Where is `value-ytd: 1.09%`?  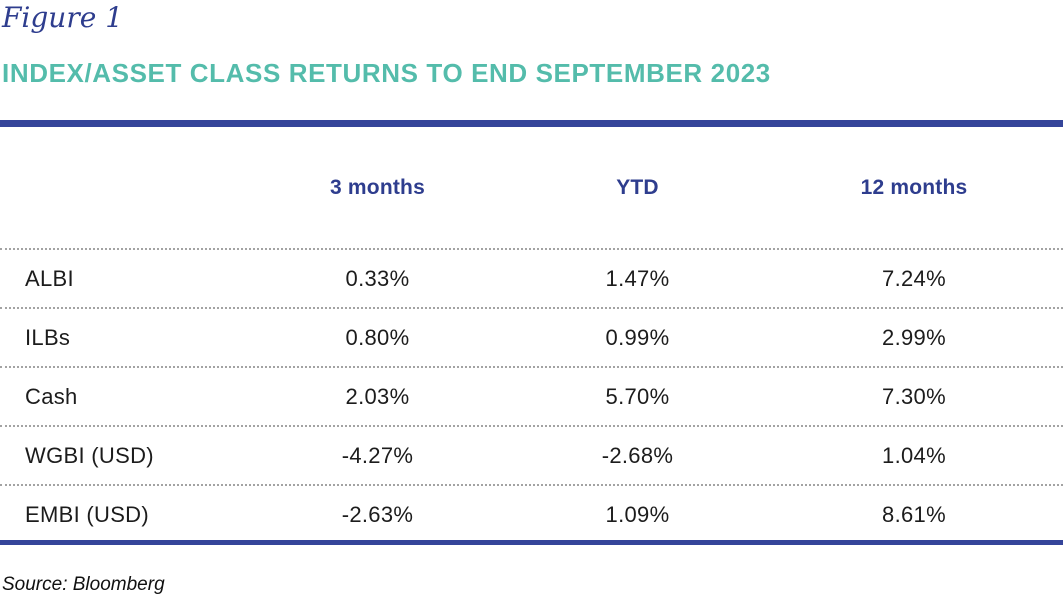
value-ytd: 1.09% is located at coordinates (637, 514).